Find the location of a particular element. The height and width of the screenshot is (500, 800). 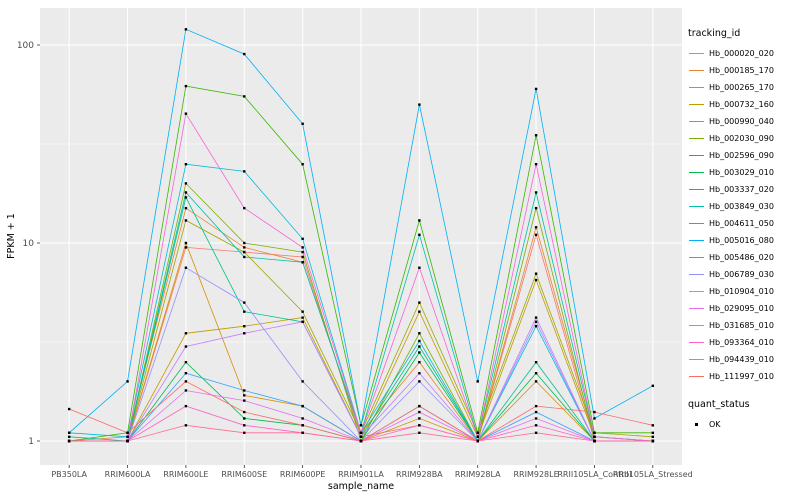

legend-item-Hb_093364_010: Hb_093364_010 is located at coordinates (743, 342).